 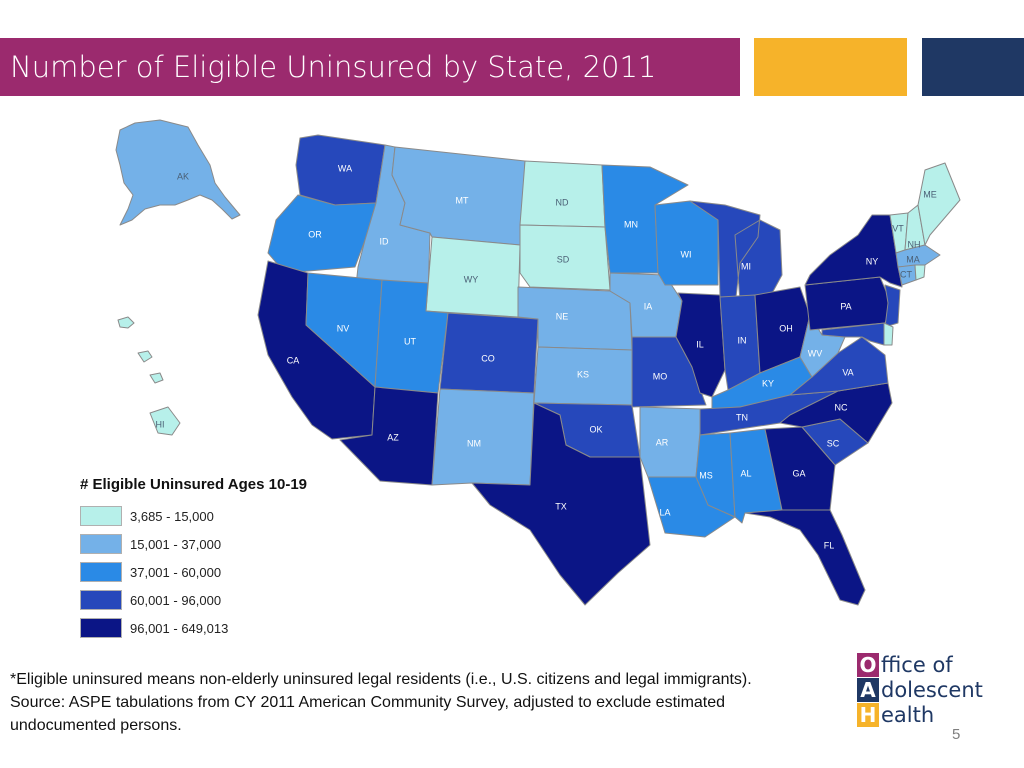 What do you see at coordinates (868, 689) in the screenshot?
I see `logo-letter: A` at bounding box center [868, 689].